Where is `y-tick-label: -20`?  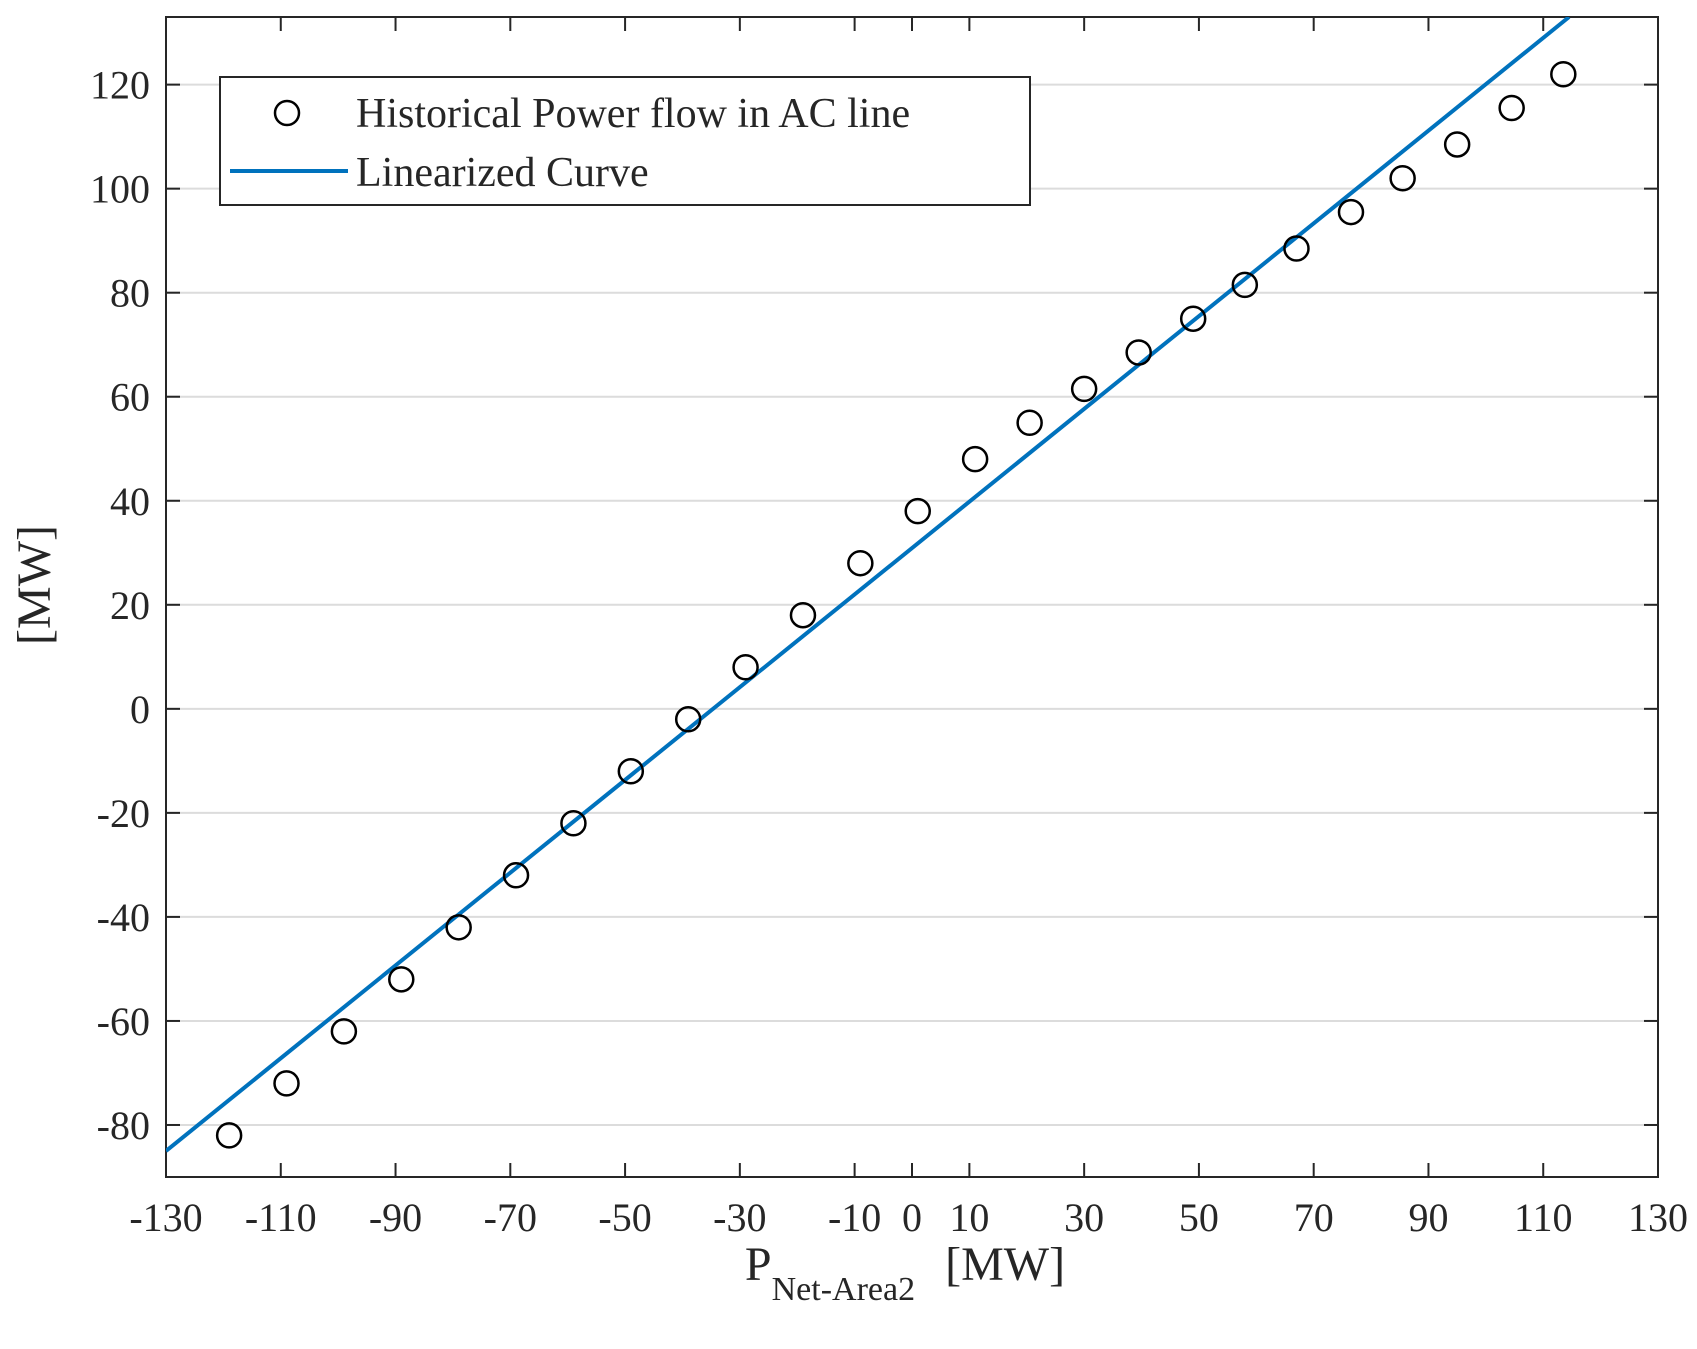
y-tick-label: -20 is located at coordinates (123, 813).